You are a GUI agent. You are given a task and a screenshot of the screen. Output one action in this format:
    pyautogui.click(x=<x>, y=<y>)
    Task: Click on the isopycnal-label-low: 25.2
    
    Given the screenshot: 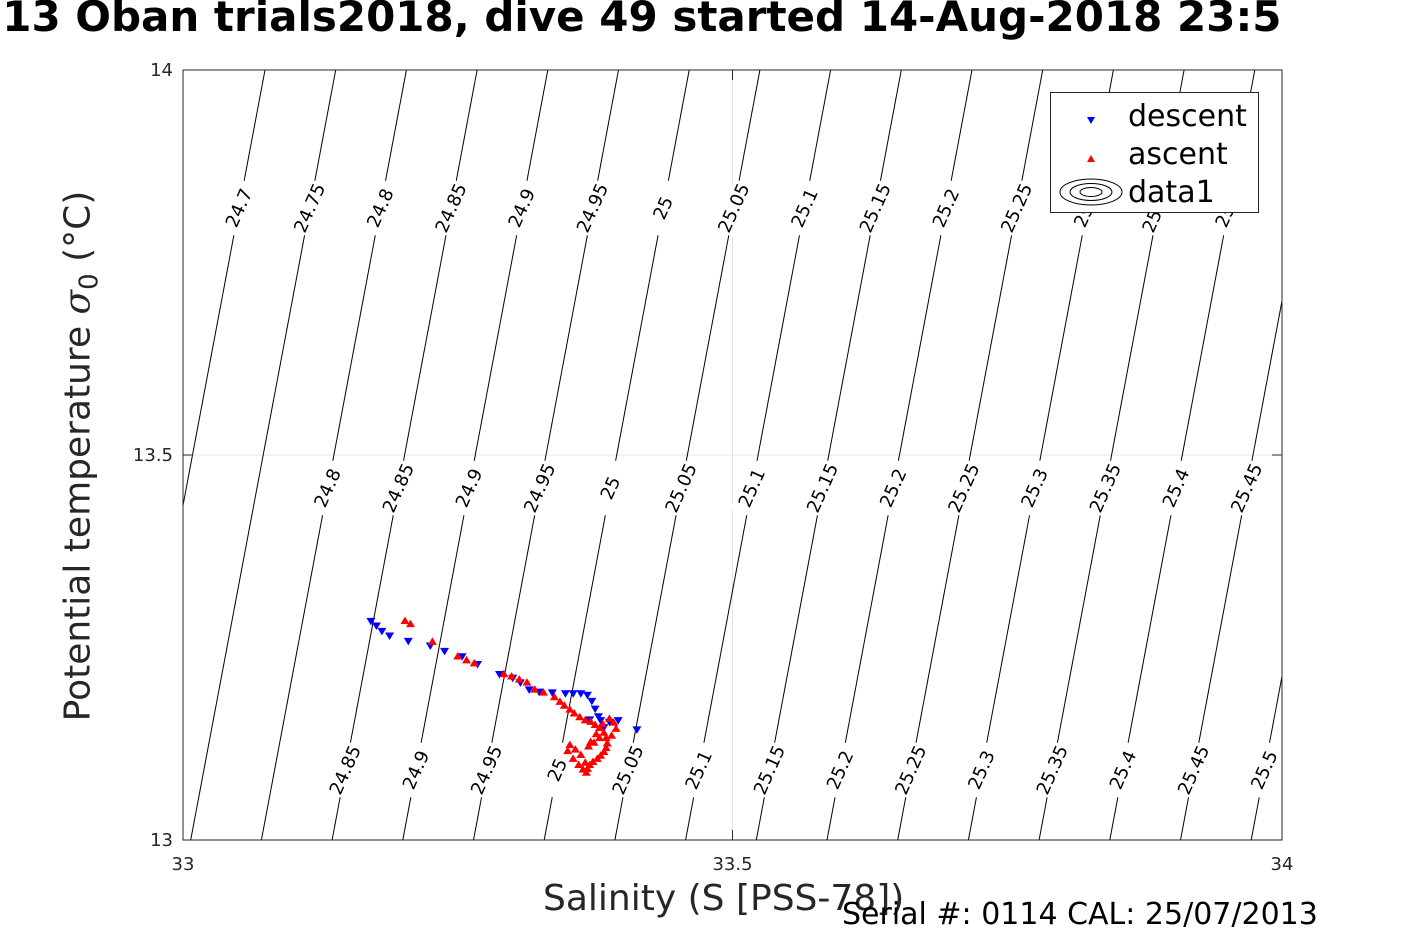 What is the action you would take?
    pyautogui.click(x=840, y=770)
    